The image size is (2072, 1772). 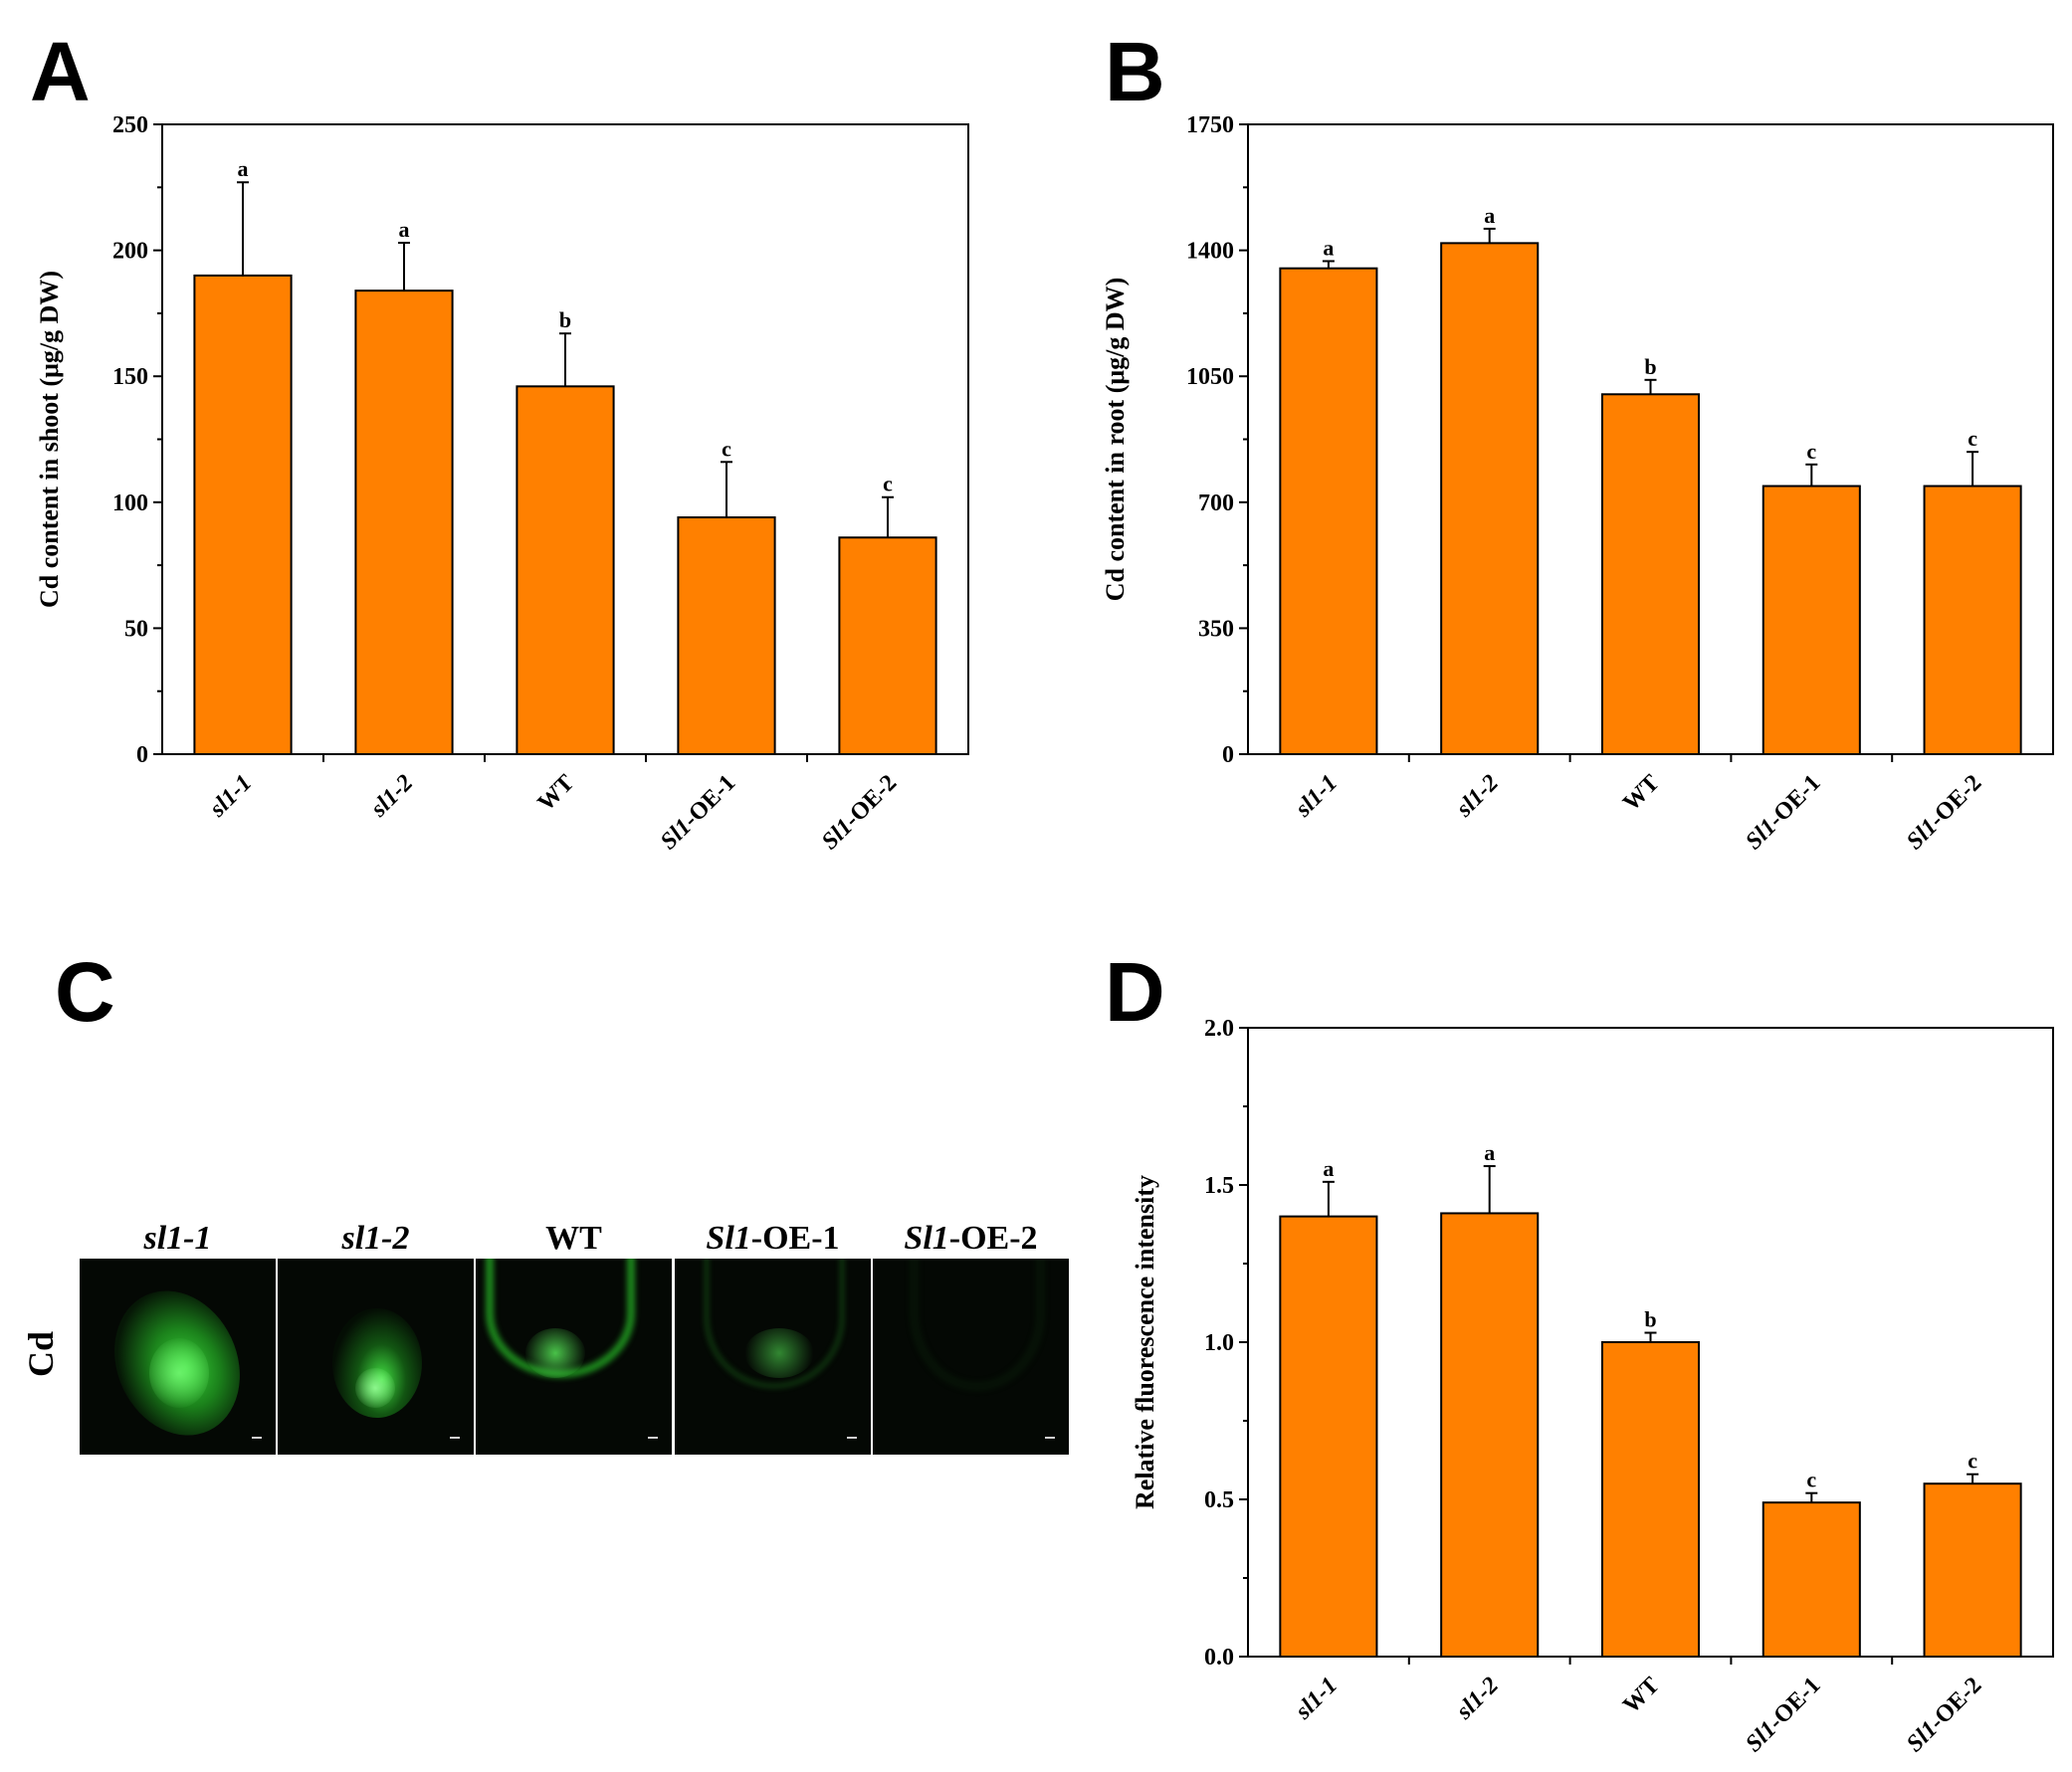 What do you see at coordinates (130, 377) in the screenshot?
I see `y-tick-label: 150` at bounding box center [130, 377].